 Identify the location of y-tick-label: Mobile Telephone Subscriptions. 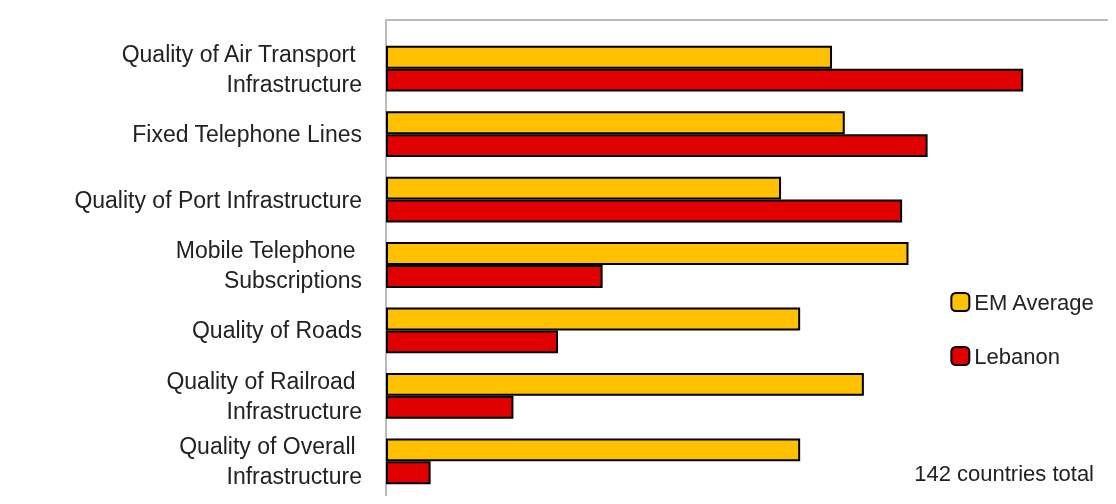
(268, 265).